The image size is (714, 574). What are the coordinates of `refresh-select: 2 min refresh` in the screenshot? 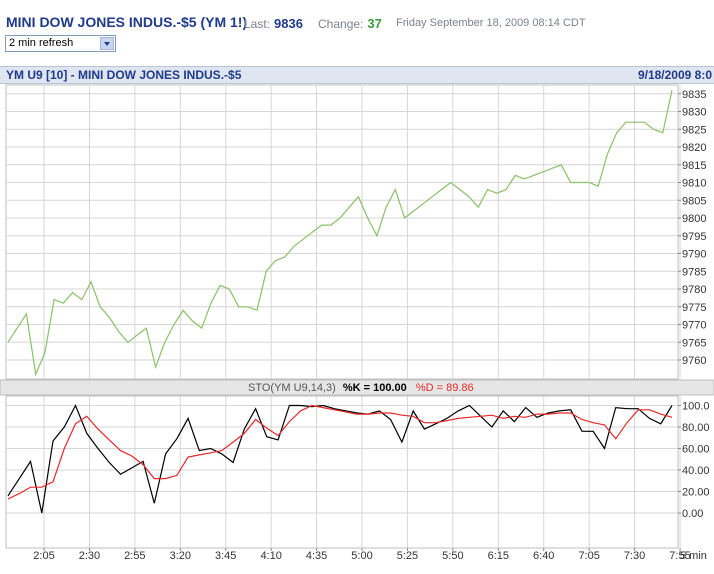 It's located at (60, 43).